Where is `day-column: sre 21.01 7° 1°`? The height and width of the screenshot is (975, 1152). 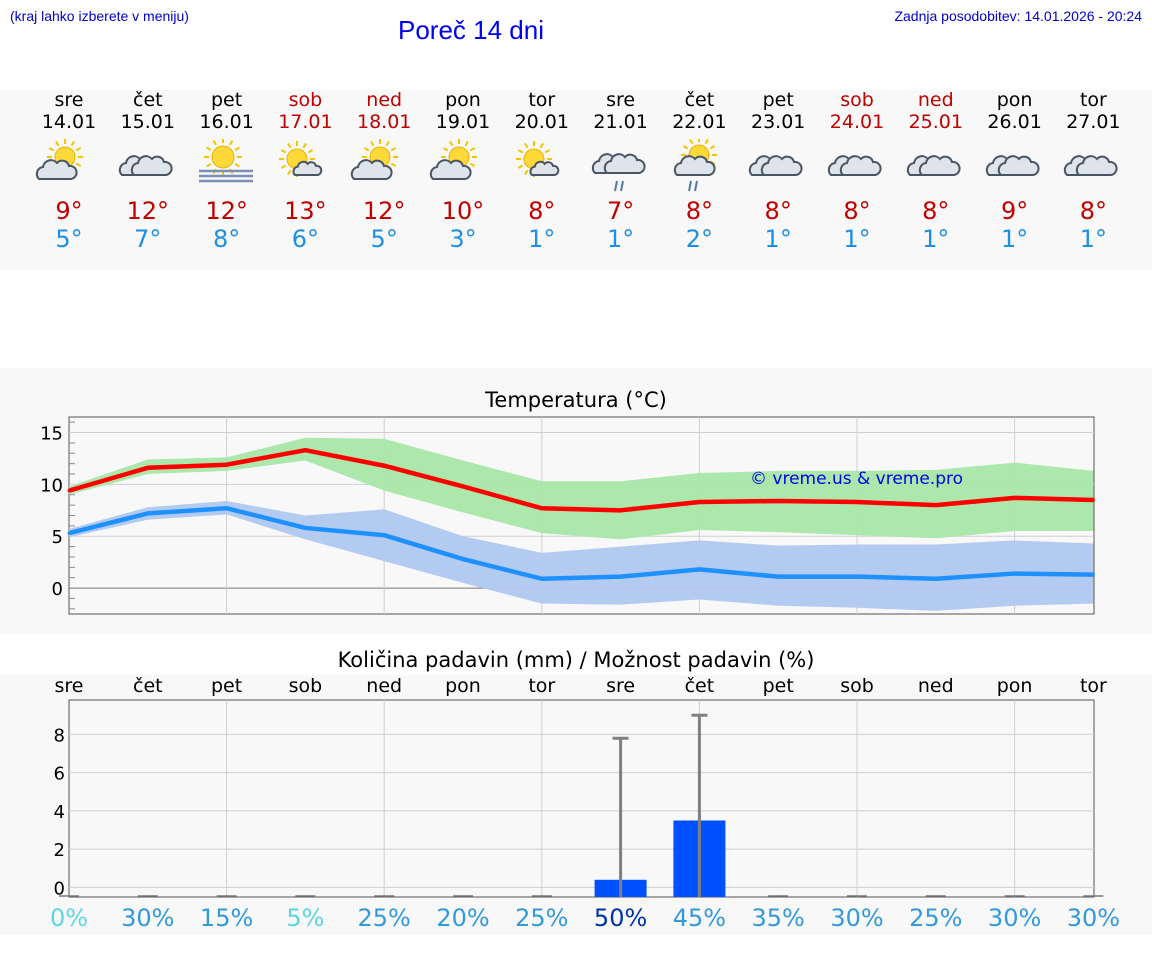
day-column: sre 21.01 7° 1° is located at coordinates (621, 171).